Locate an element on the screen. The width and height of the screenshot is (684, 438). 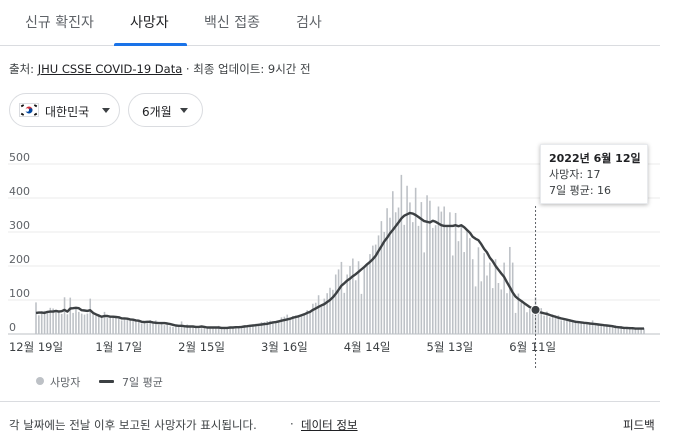
x-tick-label: 3월 16일 is located at coordinates (284, 347).